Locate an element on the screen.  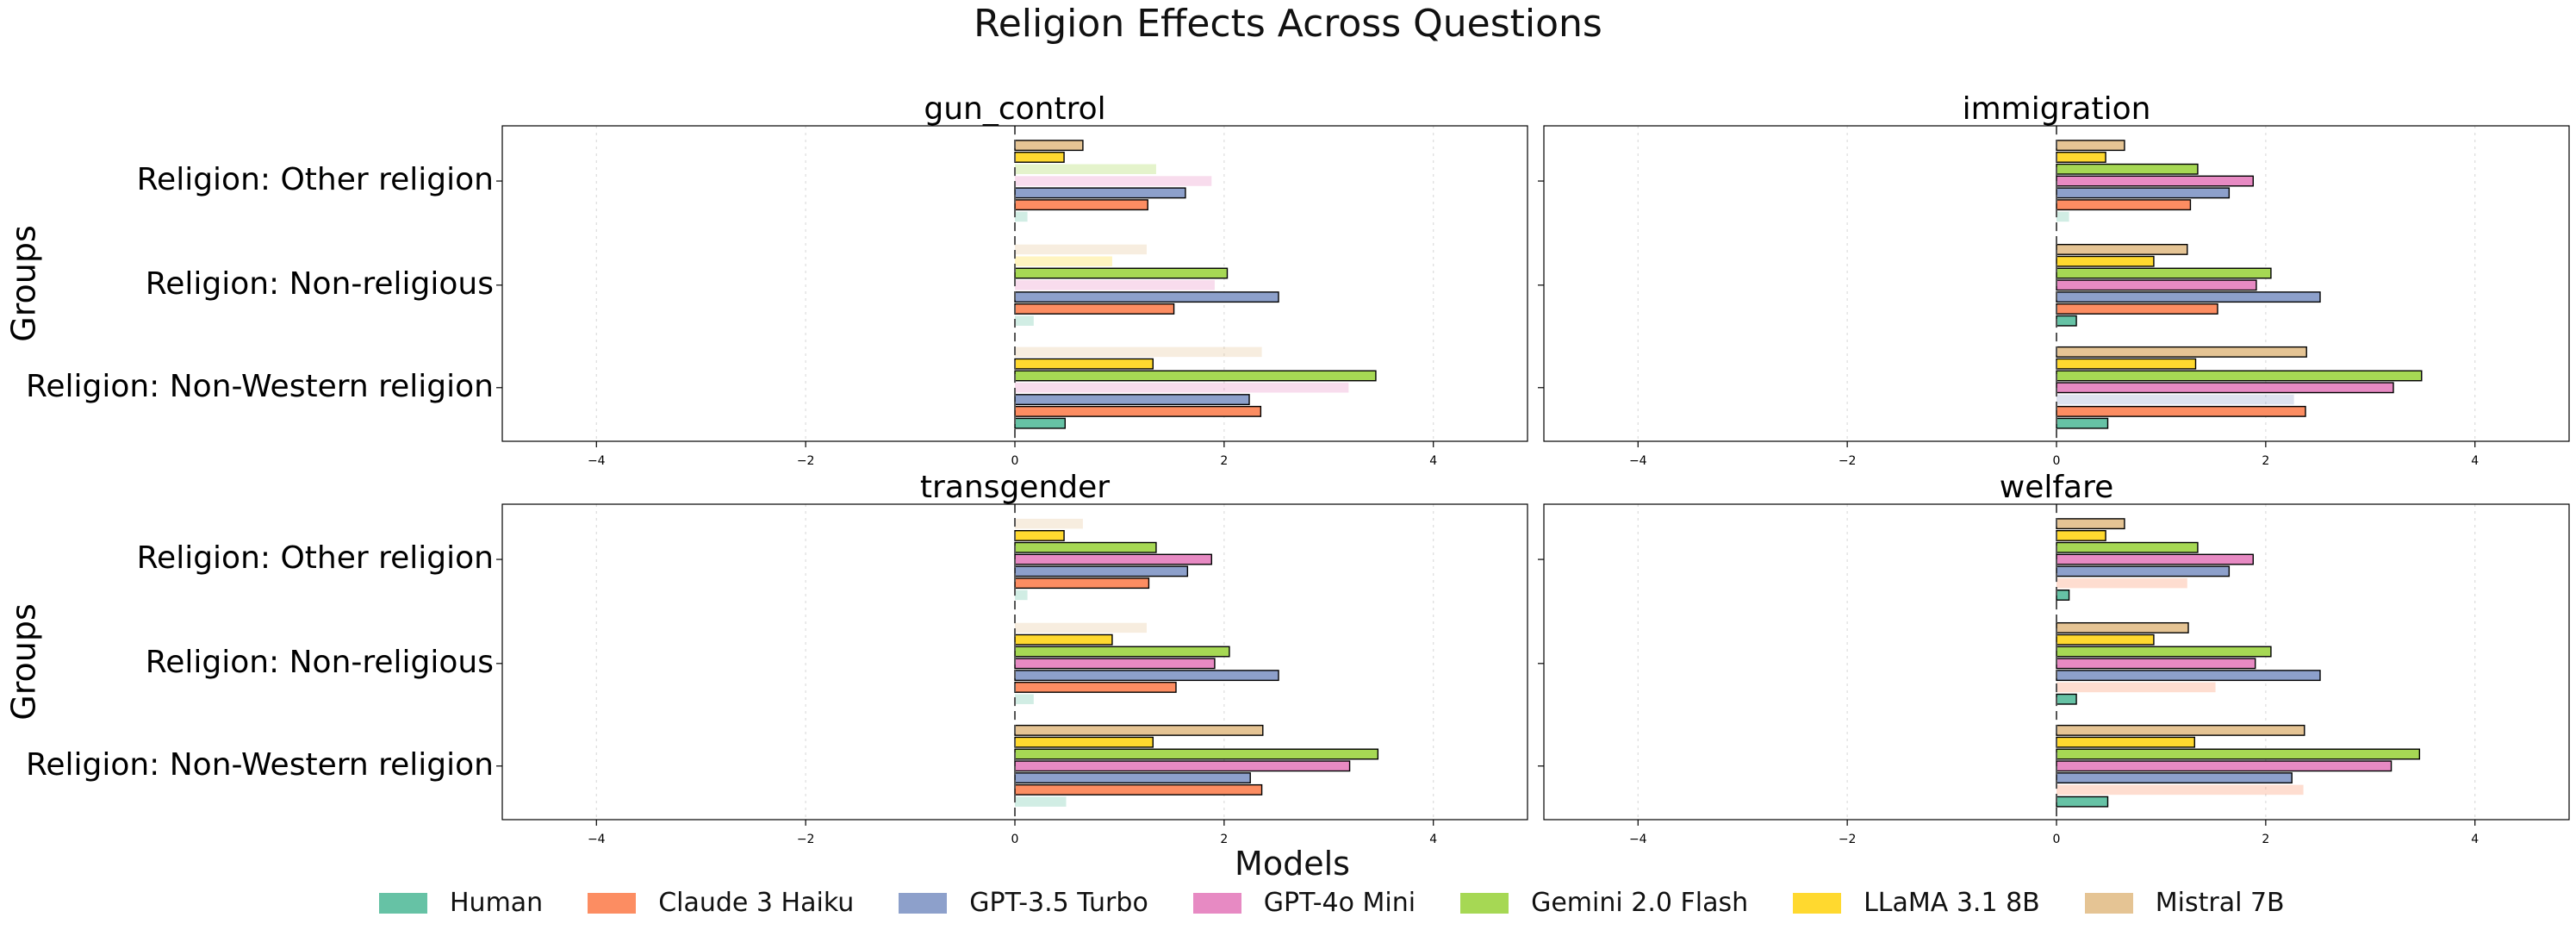
legend-label: LLaMA 3.1 8B is located at coordinates (1952, 903).